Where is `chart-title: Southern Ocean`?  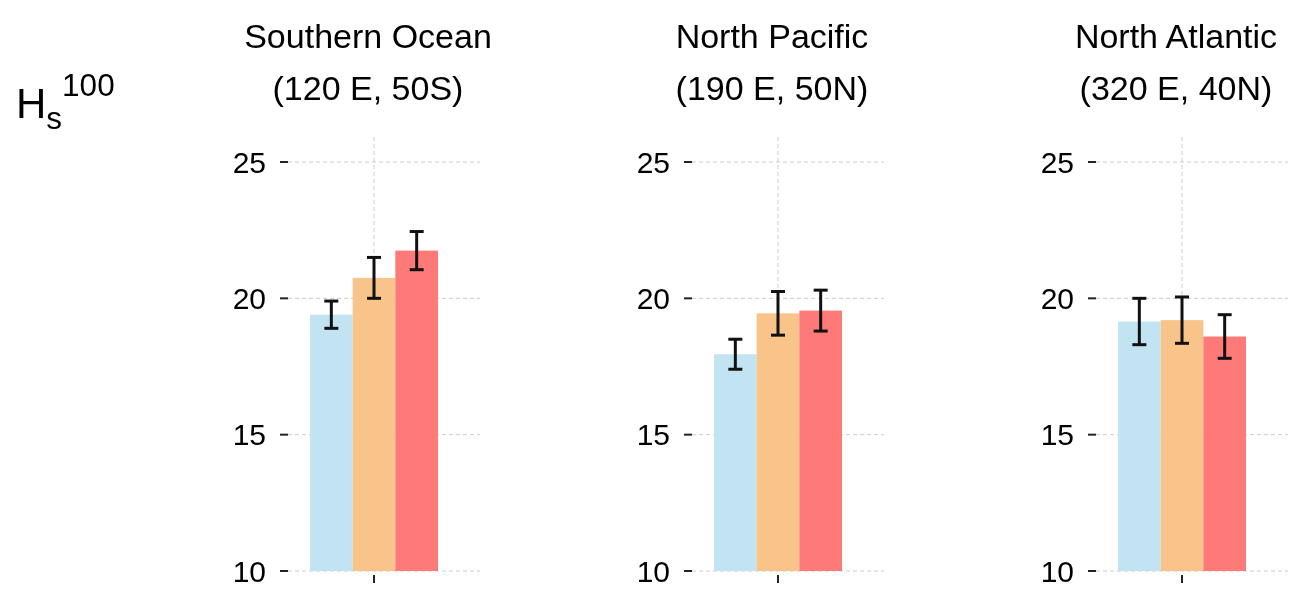 chart-title: Southern Ocean is located at coordinates (368, 36).